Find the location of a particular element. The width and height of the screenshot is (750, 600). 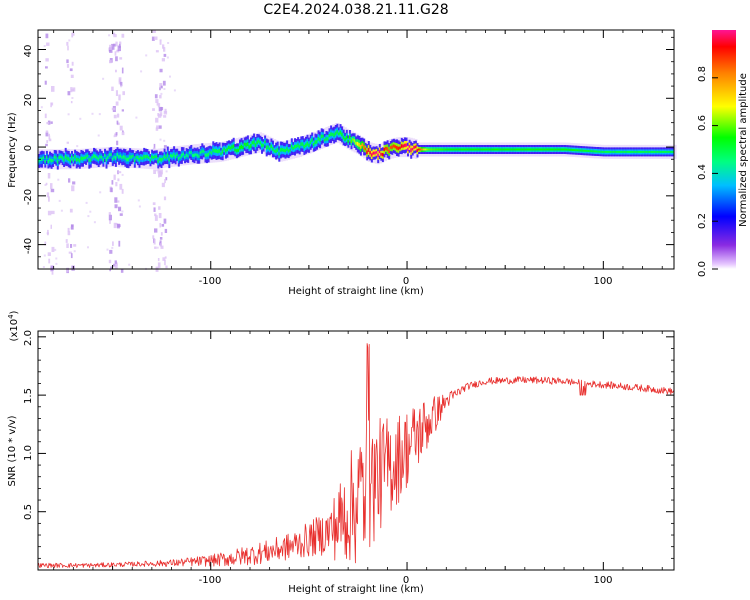

spectrogram-ytick-label-3: 0 is located at coordinates (28, 148).